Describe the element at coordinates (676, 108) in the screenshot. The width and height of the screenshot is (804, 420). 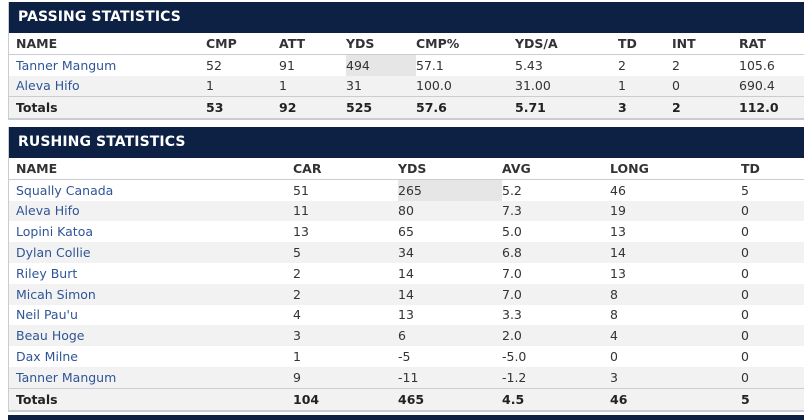
I see `totals-cell: 2` at that location.